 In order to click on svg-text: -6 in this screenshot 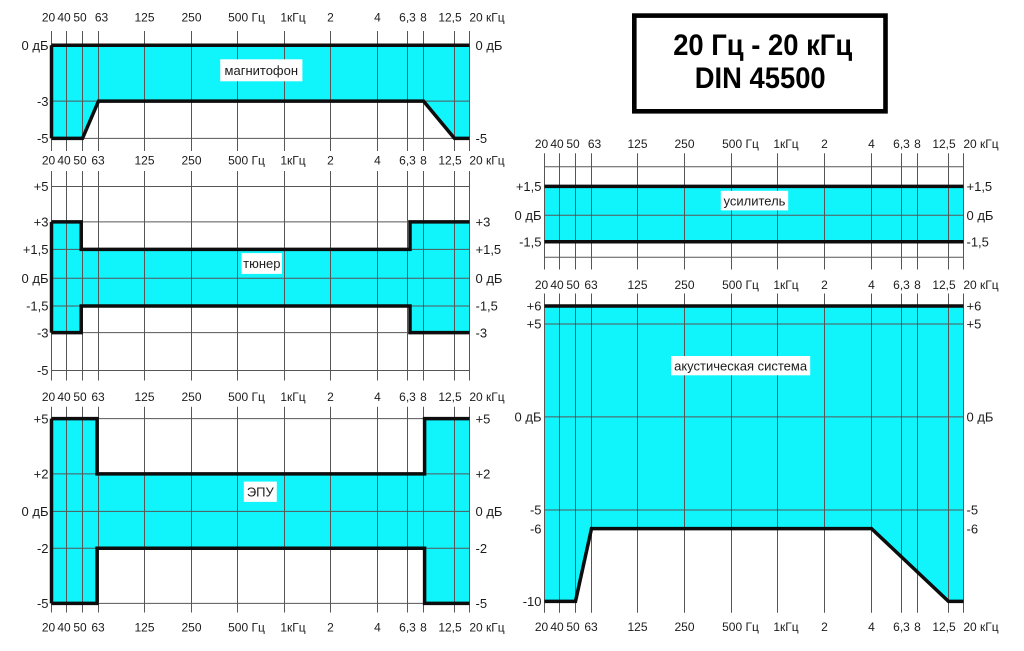, I will do `click(973, 528)`.